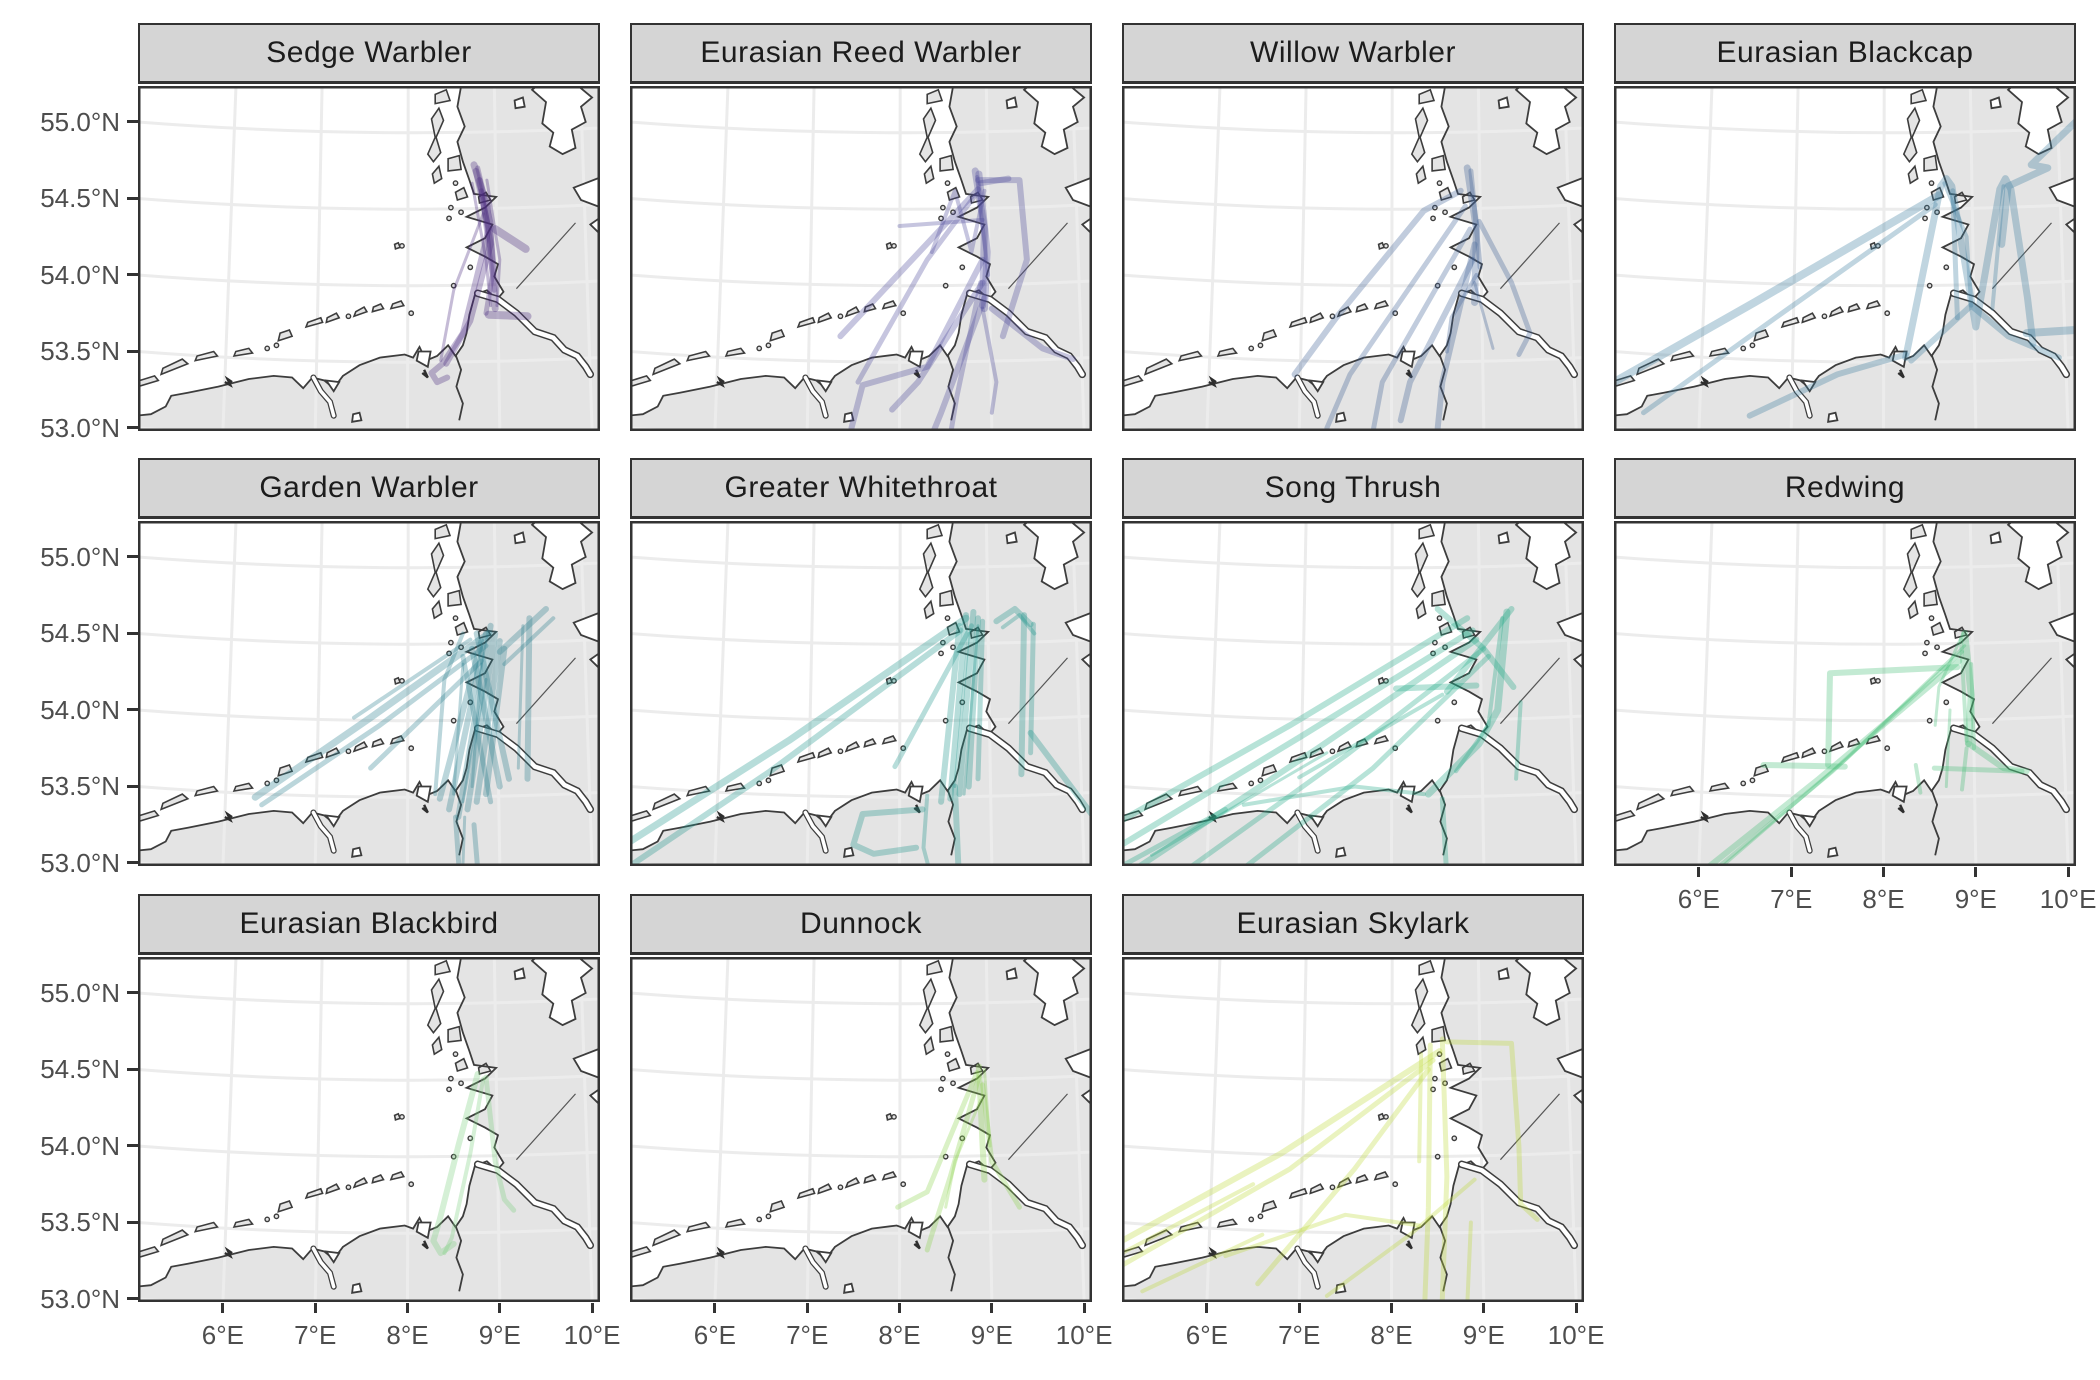 This screenshot has width=2100, height=1380. I want to click on facet-strip-greater-whitethroat: Greater Whitethroat, so click(861, 488).